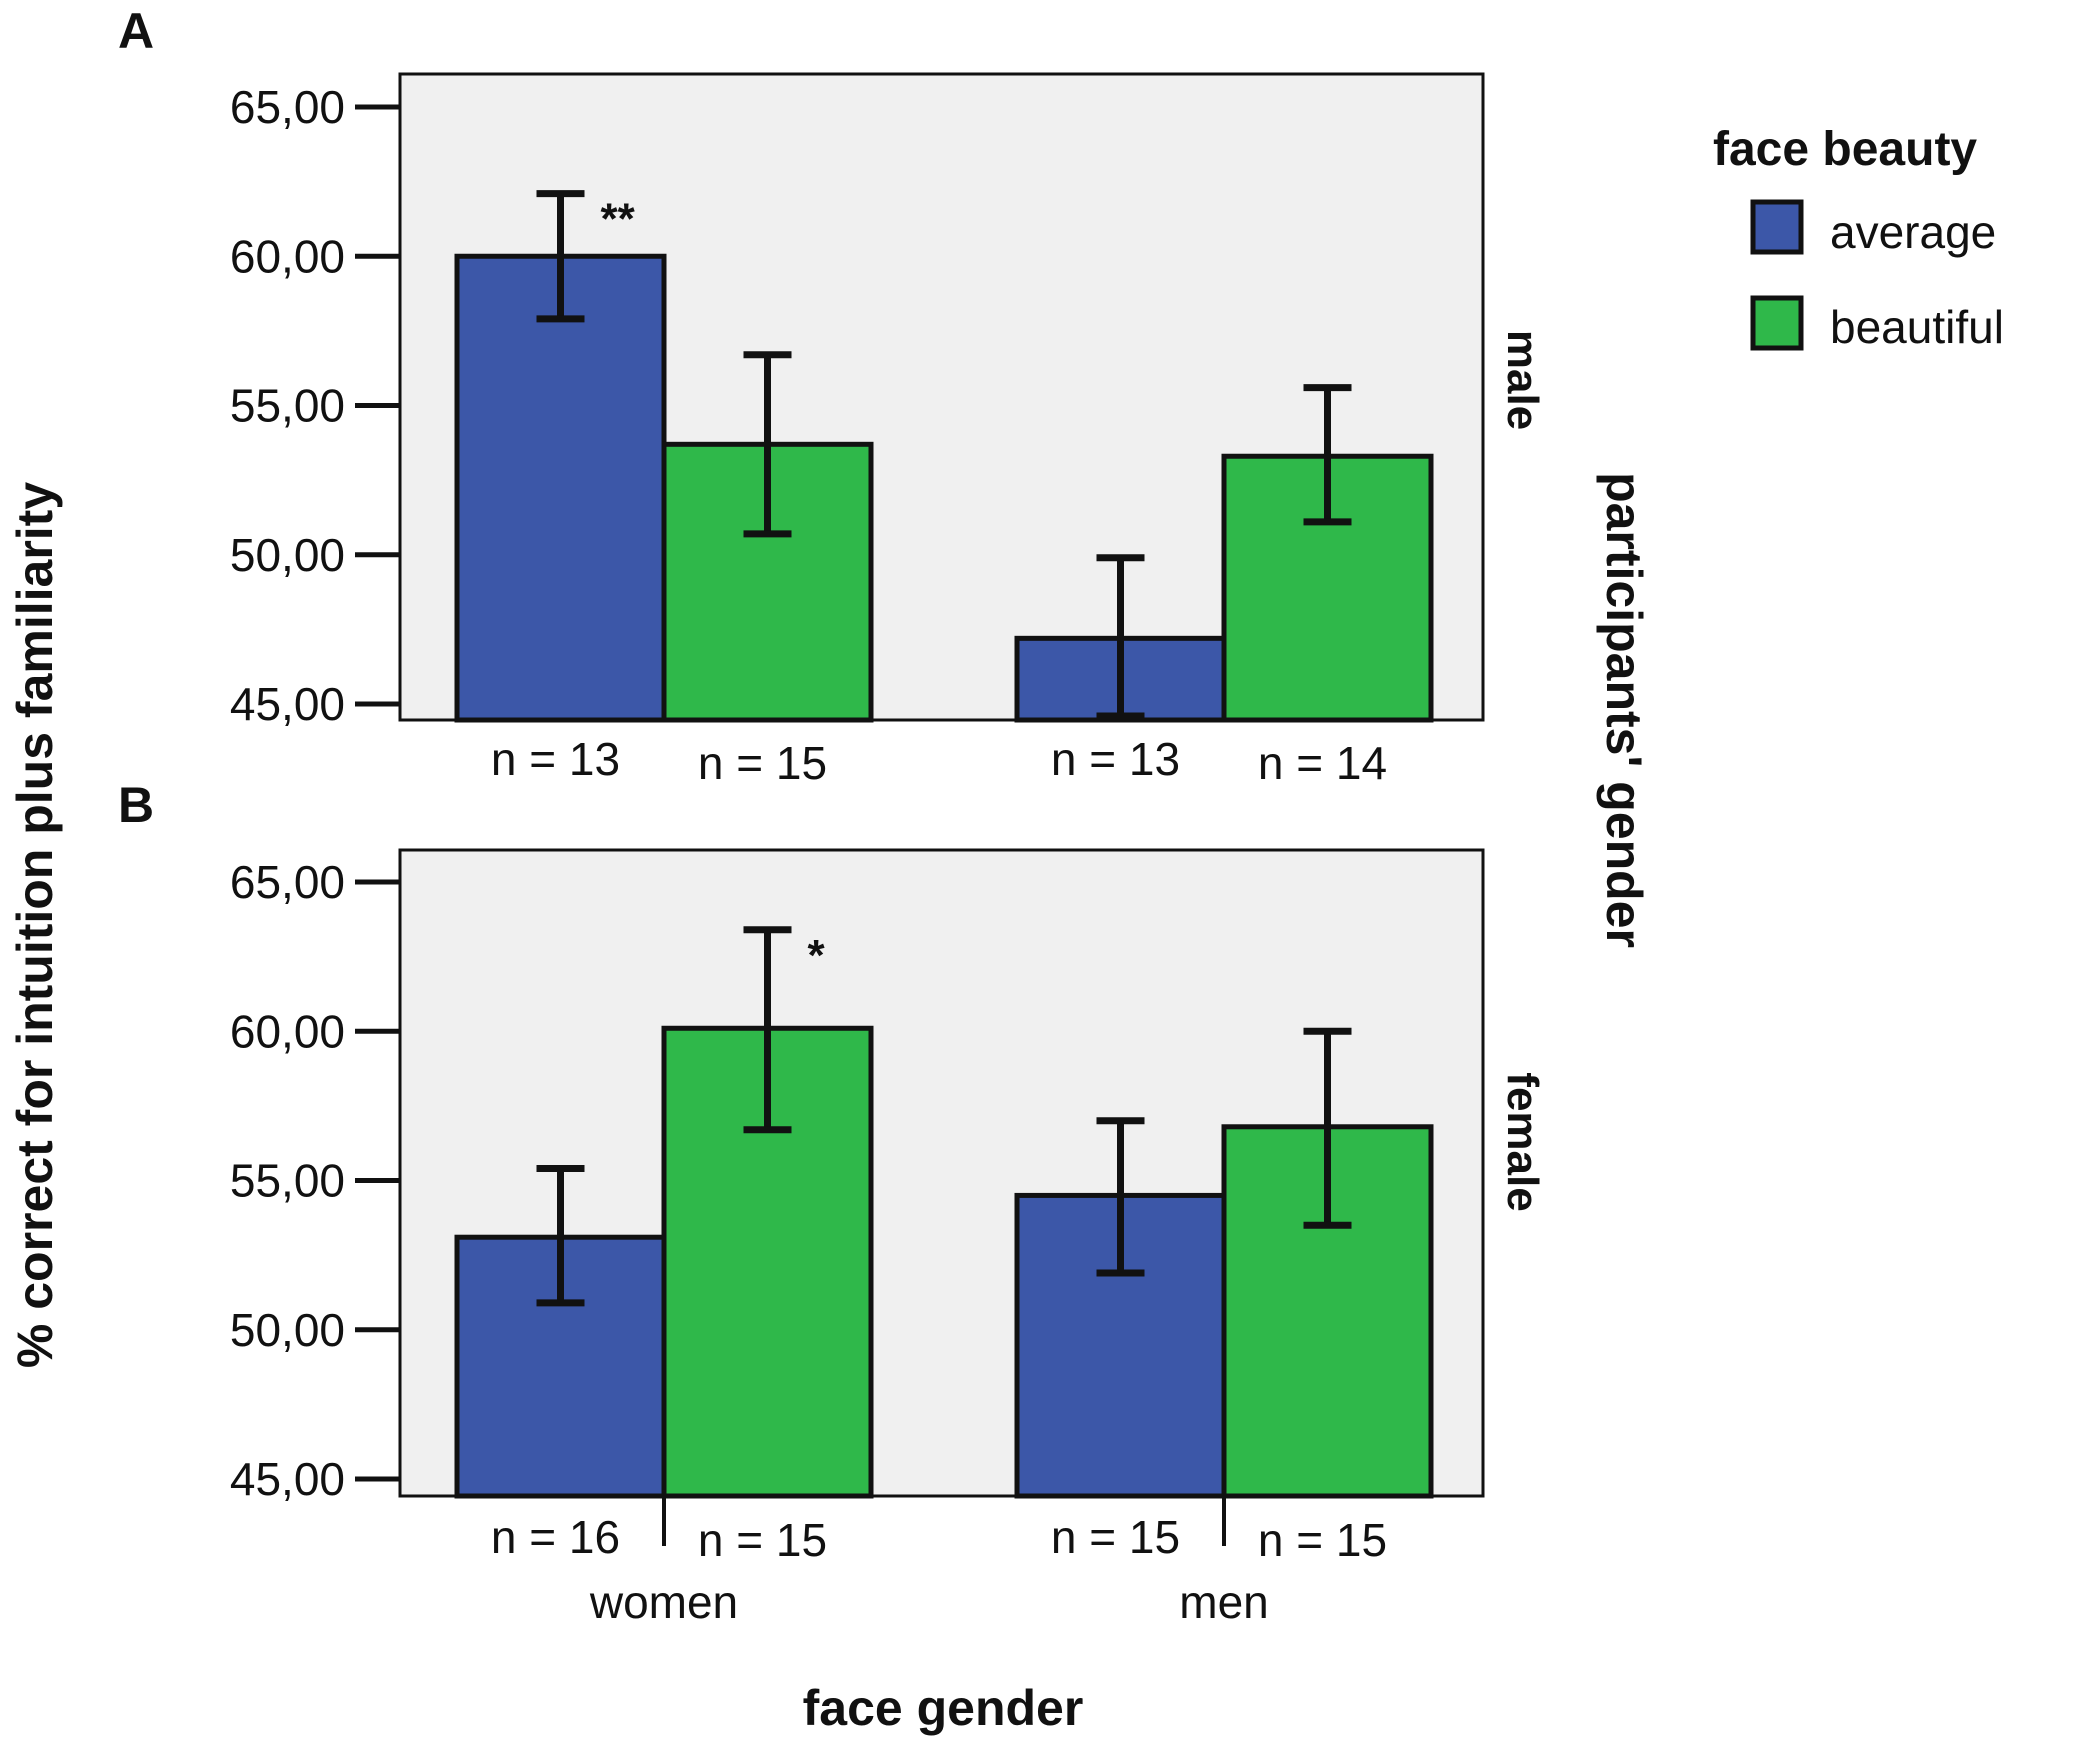 The image size is (2084, 1754). What do you see at coordinates (817, 955) in the screenshot?
I see `significance-marker: *` at bounding box center [817, 955].